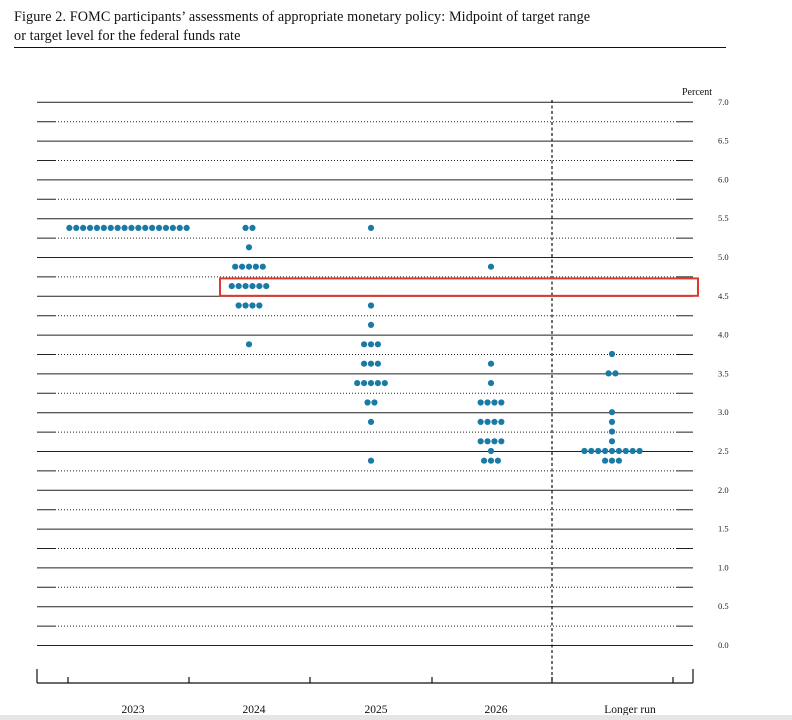  What do you see at coordinates (697, 92) in the screenshot?
I see `y-axis-title: Percent` at bounding box center [697, 92].